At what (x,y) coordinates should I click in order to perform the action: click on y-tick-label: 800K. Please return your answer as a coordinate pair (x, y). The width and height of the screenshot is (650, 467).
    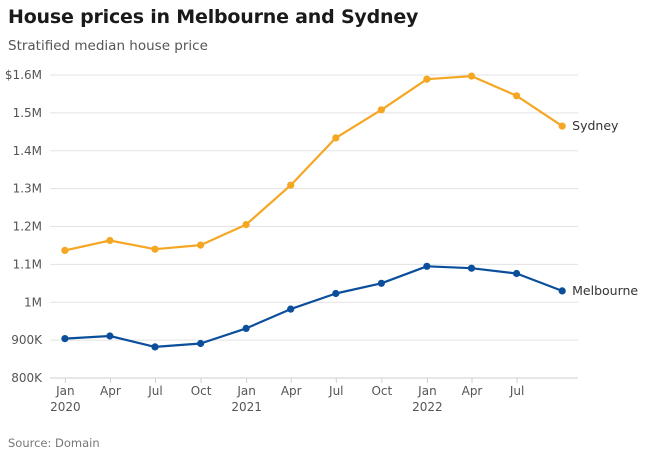
    Looking at the image, I should click on (27, 378).